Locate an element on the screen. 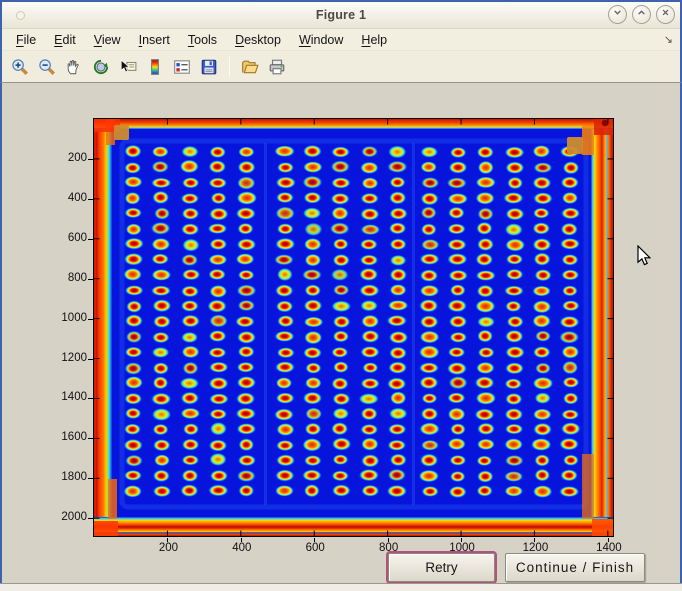  close-icon is located at coordinates (665, 15).